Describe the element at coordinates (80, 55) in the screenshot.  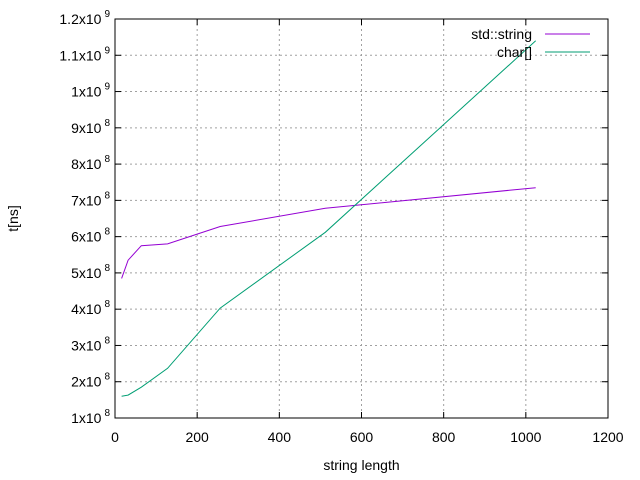
I see `y-tick-mantissa: 1.1x10` at that location.